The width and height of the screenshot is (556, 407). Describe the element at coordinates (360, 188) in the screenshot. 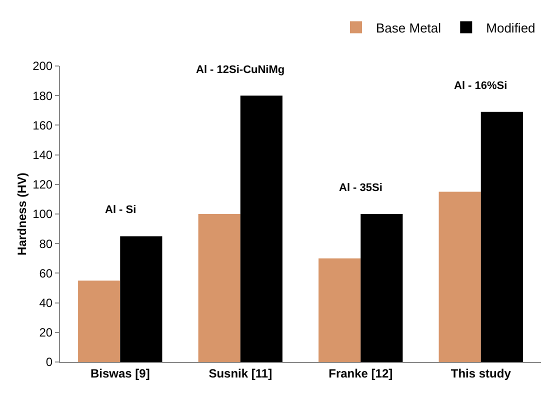

I see `annotation: Al - 35Si` at that location.